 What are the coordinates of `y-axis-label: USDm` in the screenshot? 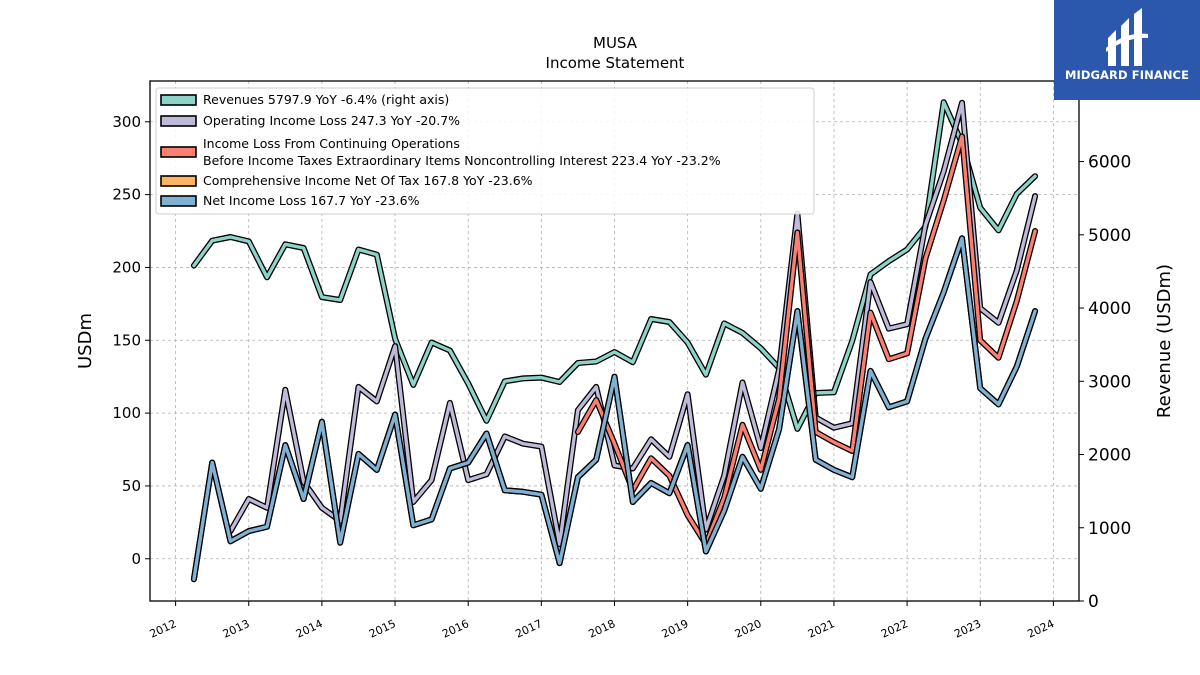 It's located at (85, 341).